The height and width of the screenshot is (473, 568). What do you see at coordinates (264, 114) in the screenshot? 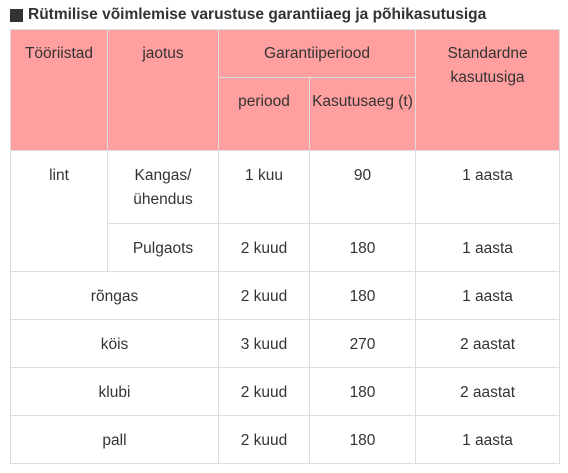
I see `header-period: periood` at bounding box center [264, 114].